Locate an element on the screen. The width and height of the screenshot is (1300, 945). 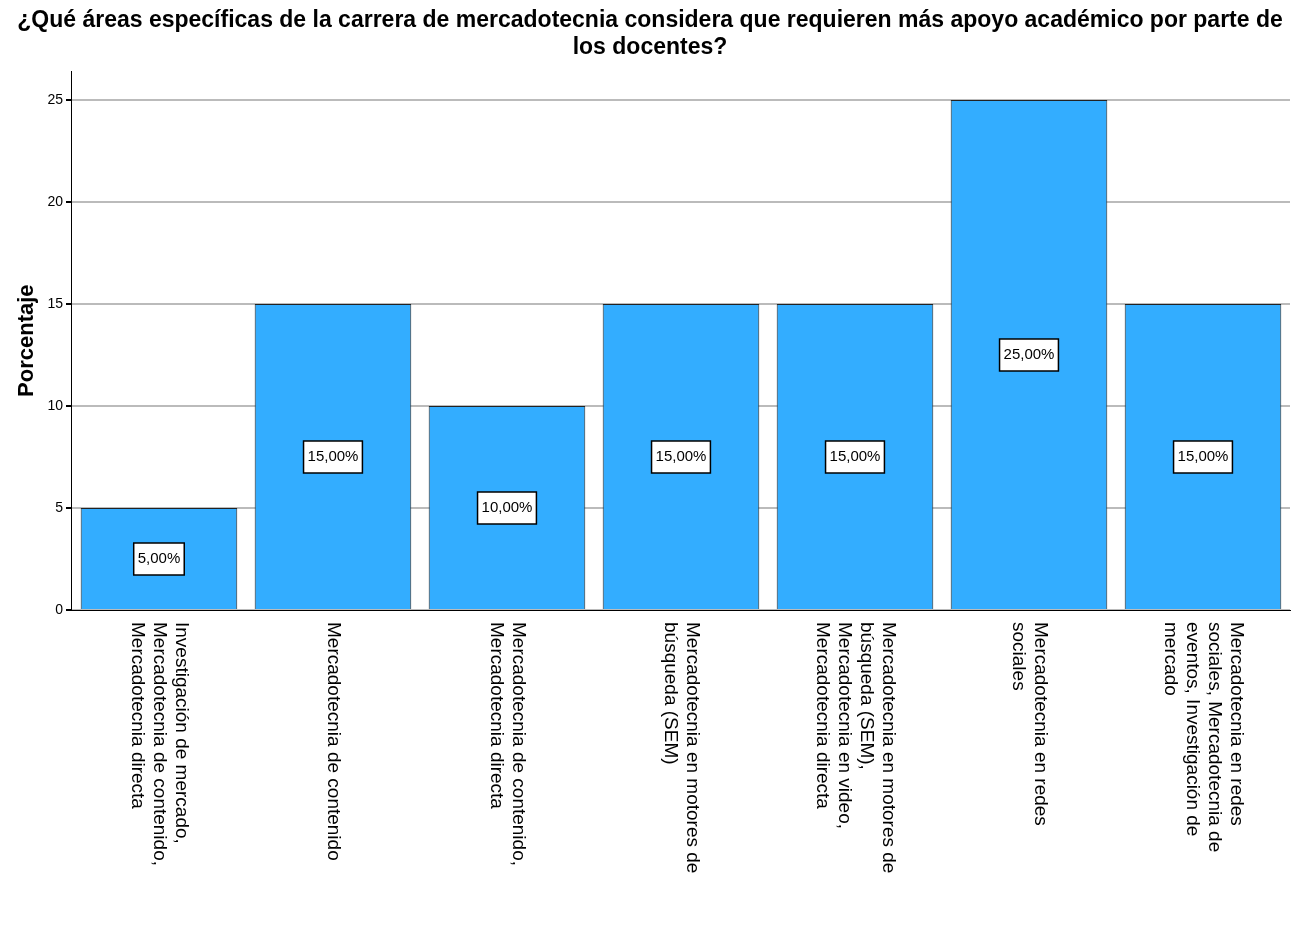
y-tick-label: 25 is located at coordinates (55, 98).